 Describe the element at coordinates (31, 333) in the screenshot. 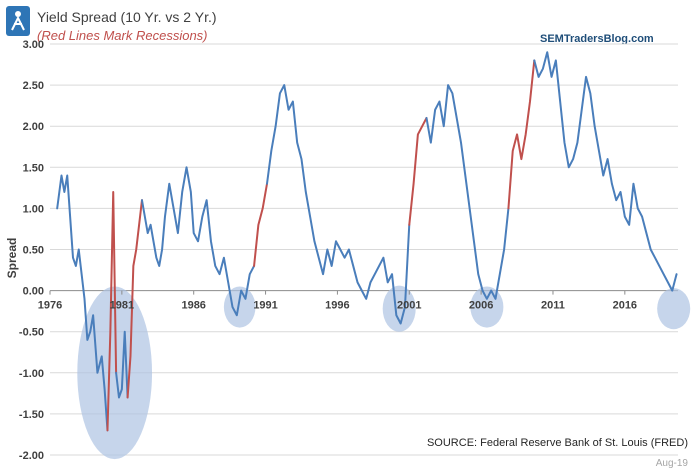

I see `y-tick-label: -0.50` at that location.